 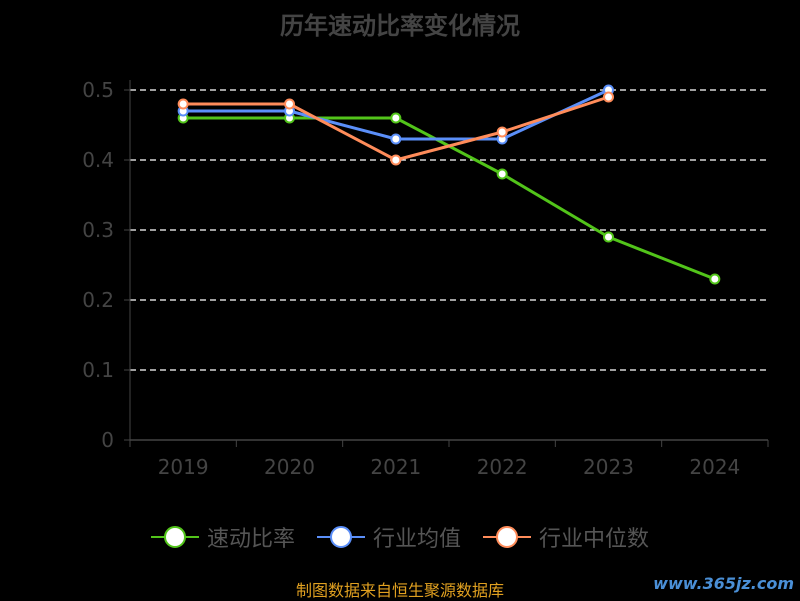 What do you see at coordinates (608, 467) in the screenshot?
I see `x-tick-label: 2023` at bounding box center [608, 467].